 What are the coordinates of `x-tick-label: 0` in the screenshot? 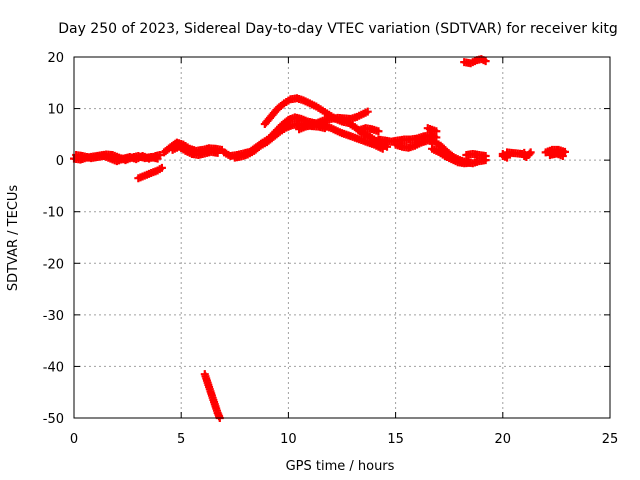 It's located at (74, 439).